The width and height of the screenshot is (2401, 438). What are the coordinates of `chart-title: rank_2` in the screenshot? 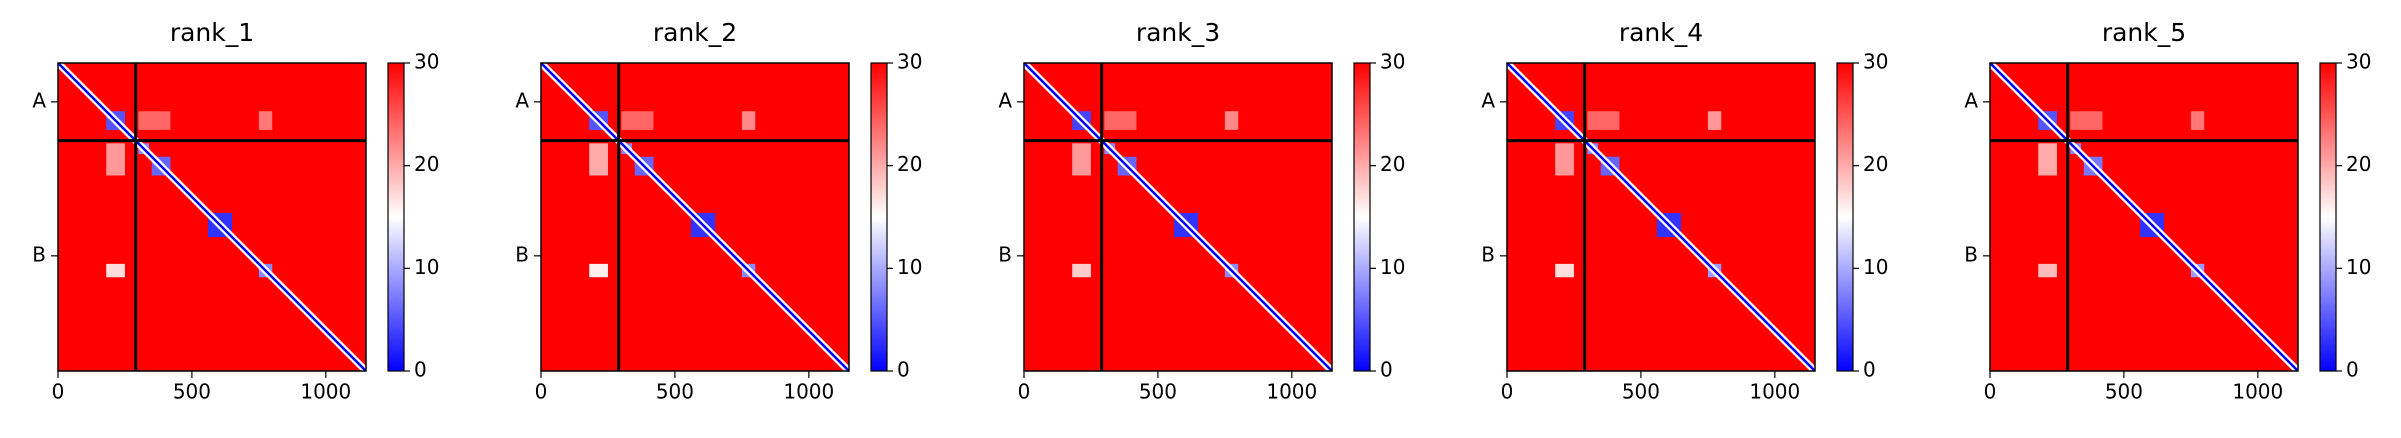 It's located at (695, 32).